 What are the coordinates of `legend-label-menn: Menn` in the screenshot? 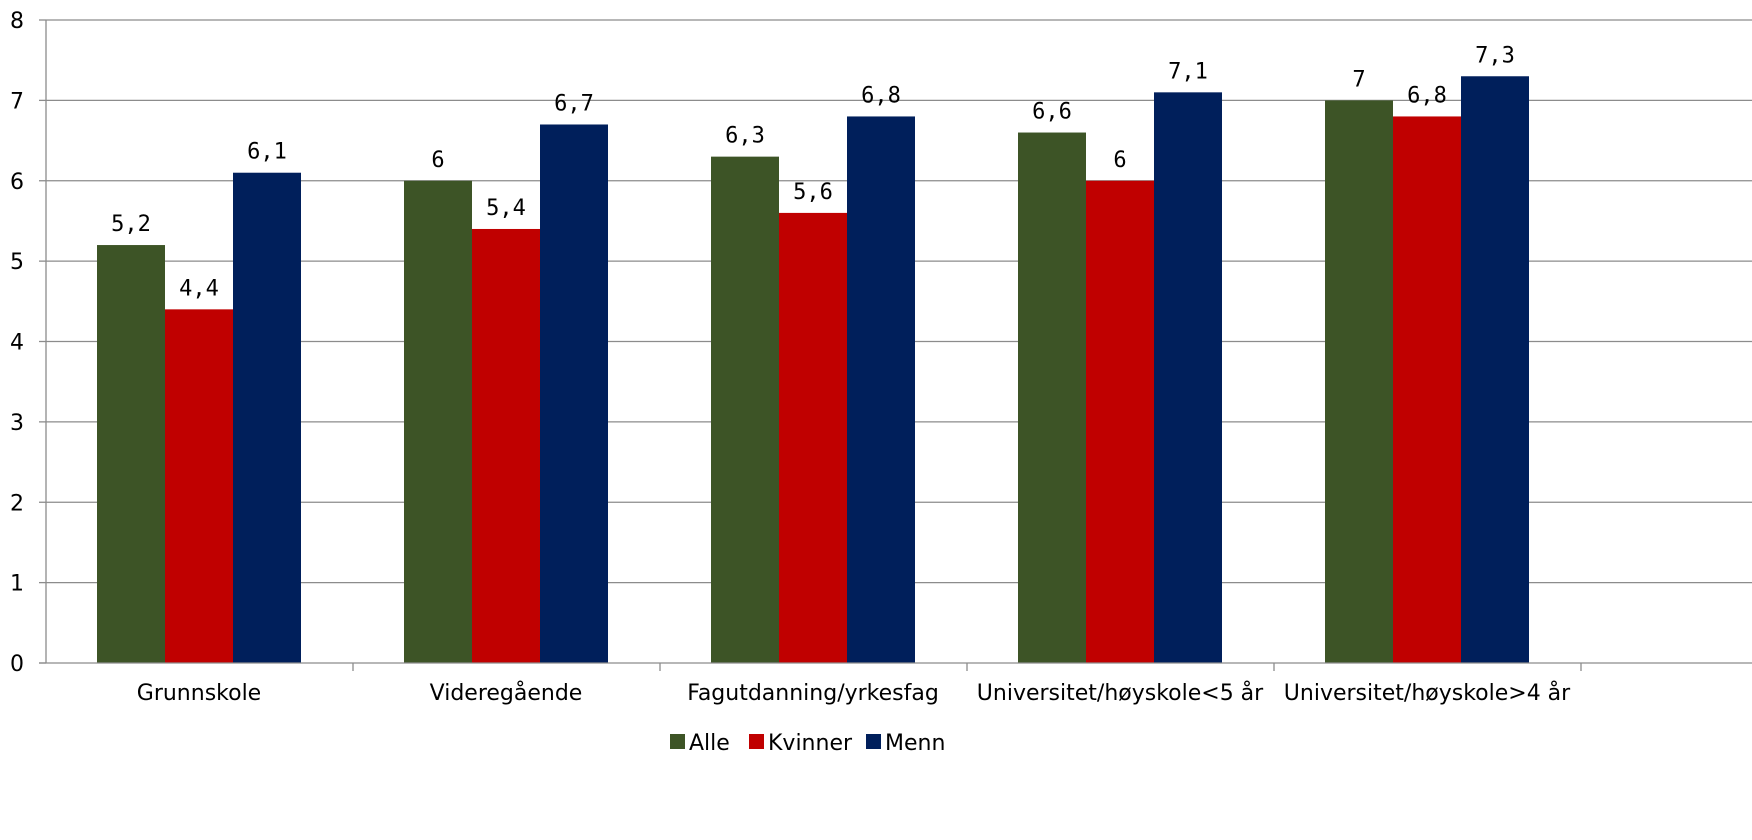 It's located at (915, 743).